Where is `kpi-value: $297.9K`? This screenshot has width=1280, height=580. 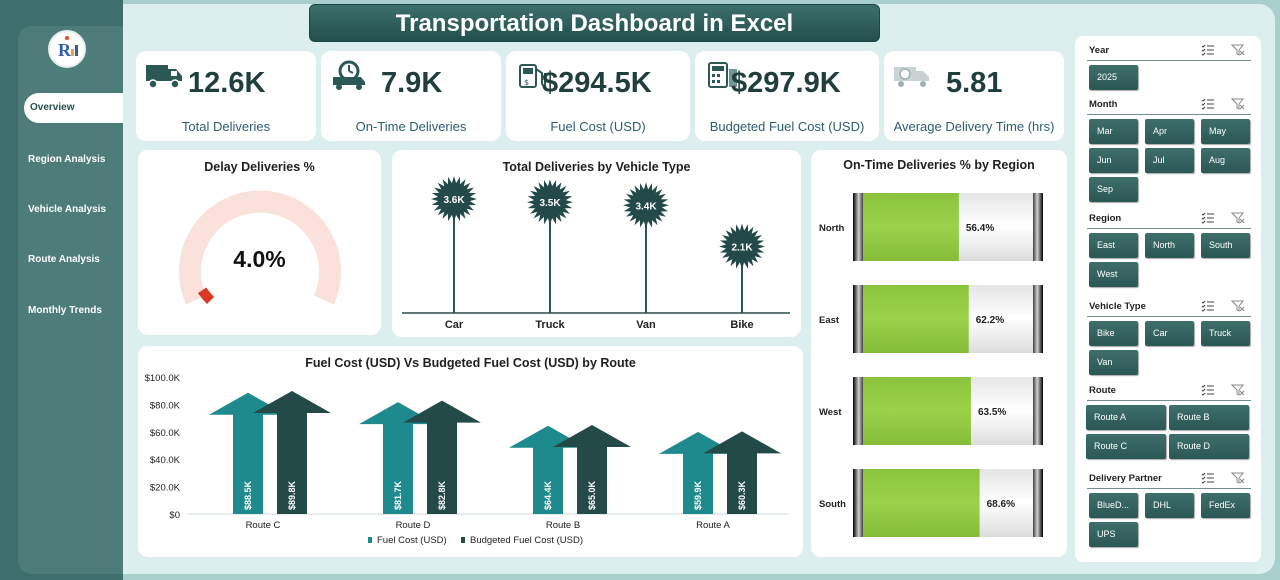 kpi-value: $297.9K is located at coordinates (786, 83).